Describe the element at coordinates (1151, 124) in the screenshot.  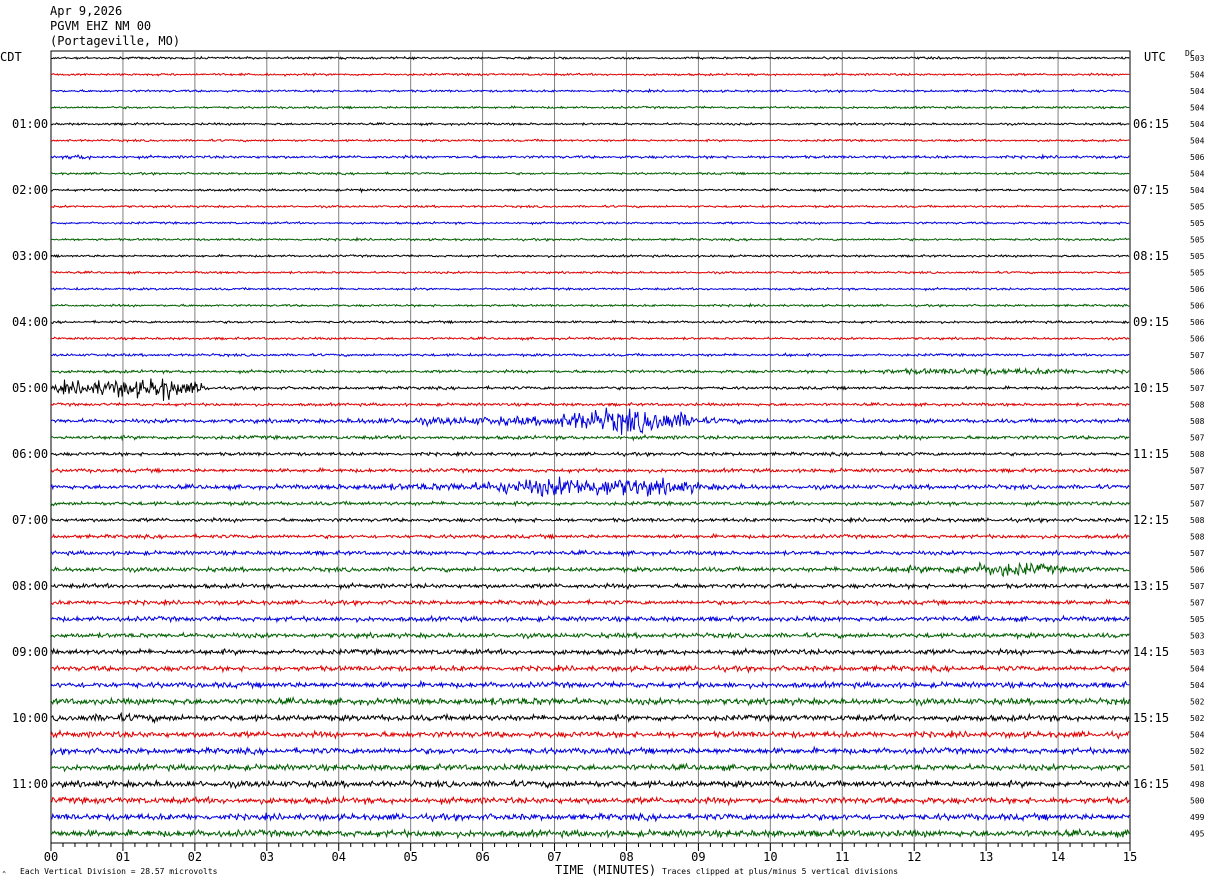
I see `right-time-label: 06:15` at that location.